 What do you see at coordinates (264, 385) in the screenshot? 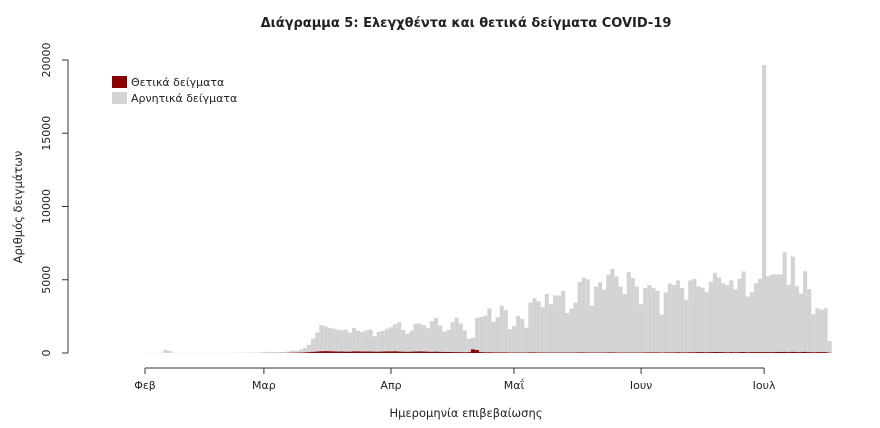
I see `x-tick-label: Μαρ` at bounding box center [264, 385].